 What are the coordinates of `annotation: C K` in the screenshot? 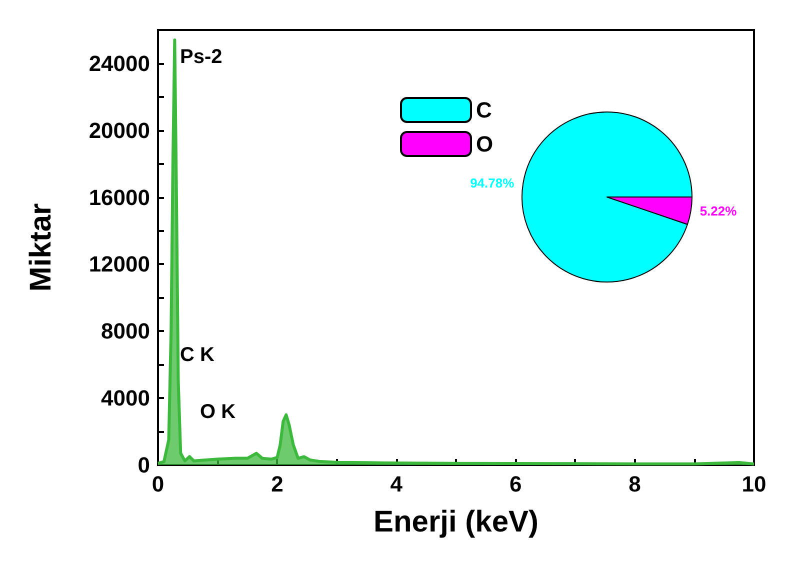 It's located at (197, 355).